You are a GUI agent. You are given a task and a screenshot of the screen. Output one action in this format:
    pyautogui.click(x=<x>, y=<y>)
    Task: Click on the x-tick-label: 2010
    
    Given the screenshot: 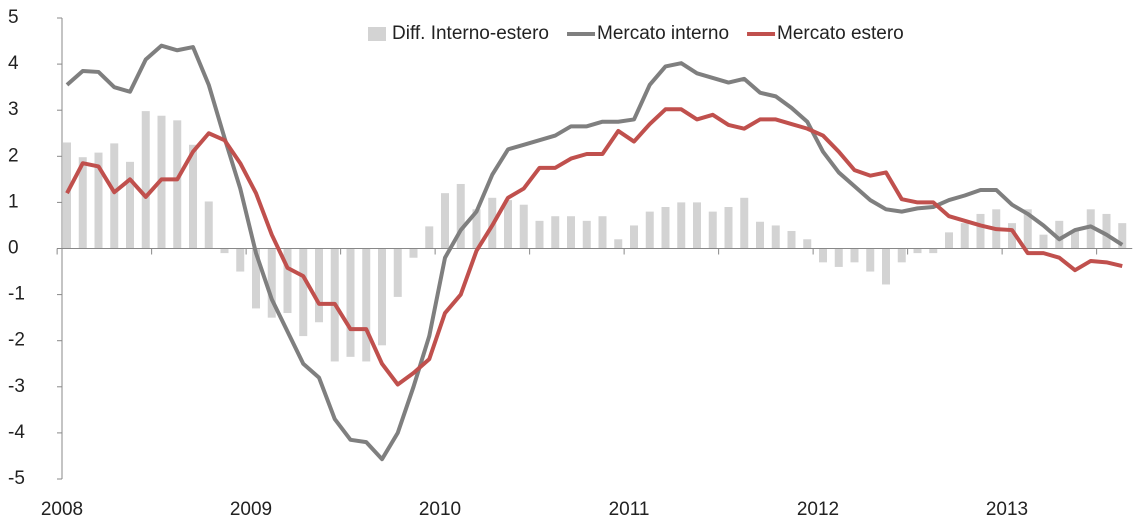 What is the action you would take?
    pyautogui.click(x=440, y=509)
    